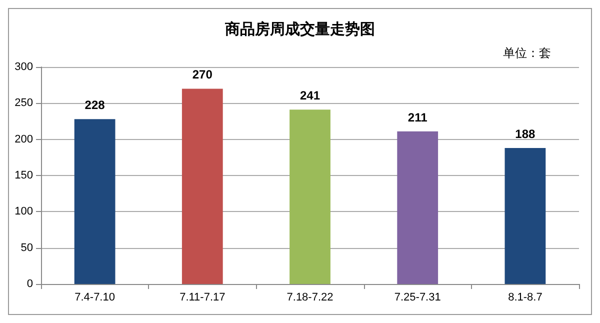 The image size is (600, 323). Describe the element at coordinates (23, 139) in the screenshot. I see `y-tick-label: 200` at that location.